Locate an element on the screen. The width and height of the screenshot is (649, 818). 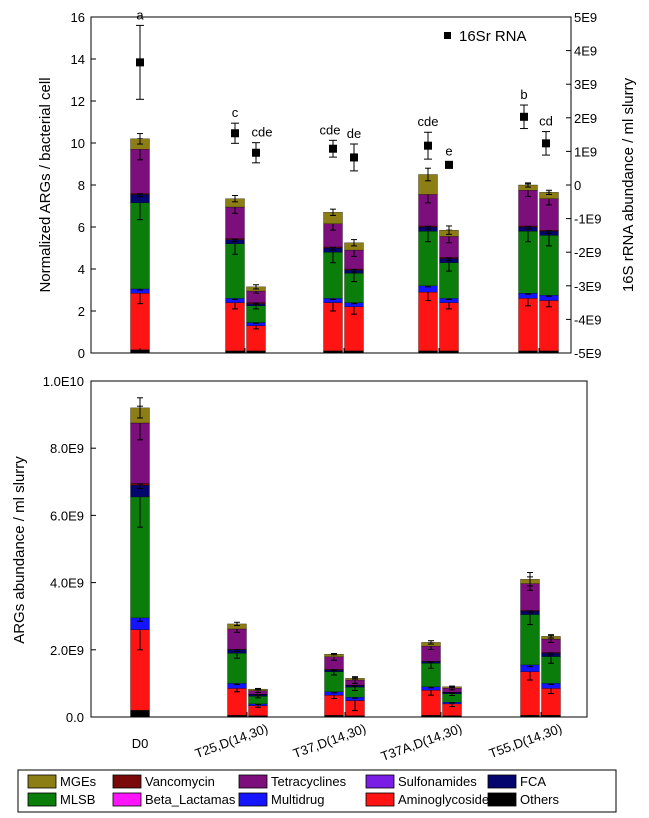
significance-label: a is located at coordinates (140, 14).